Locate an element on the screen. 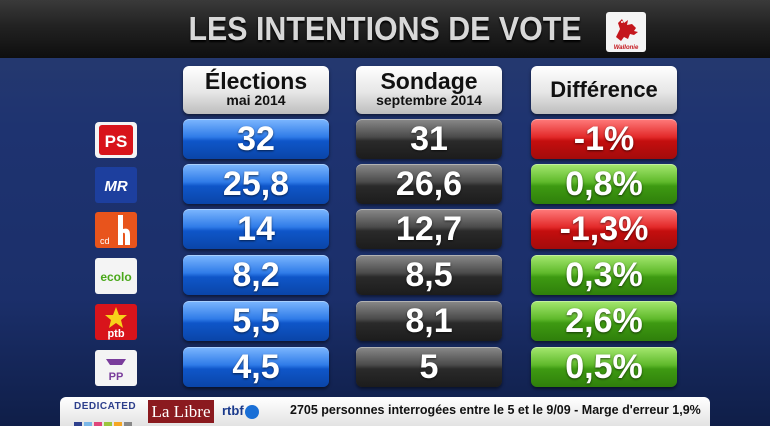  cell-sondage-ptb: 8,1 is located at coordinates (429, 321).